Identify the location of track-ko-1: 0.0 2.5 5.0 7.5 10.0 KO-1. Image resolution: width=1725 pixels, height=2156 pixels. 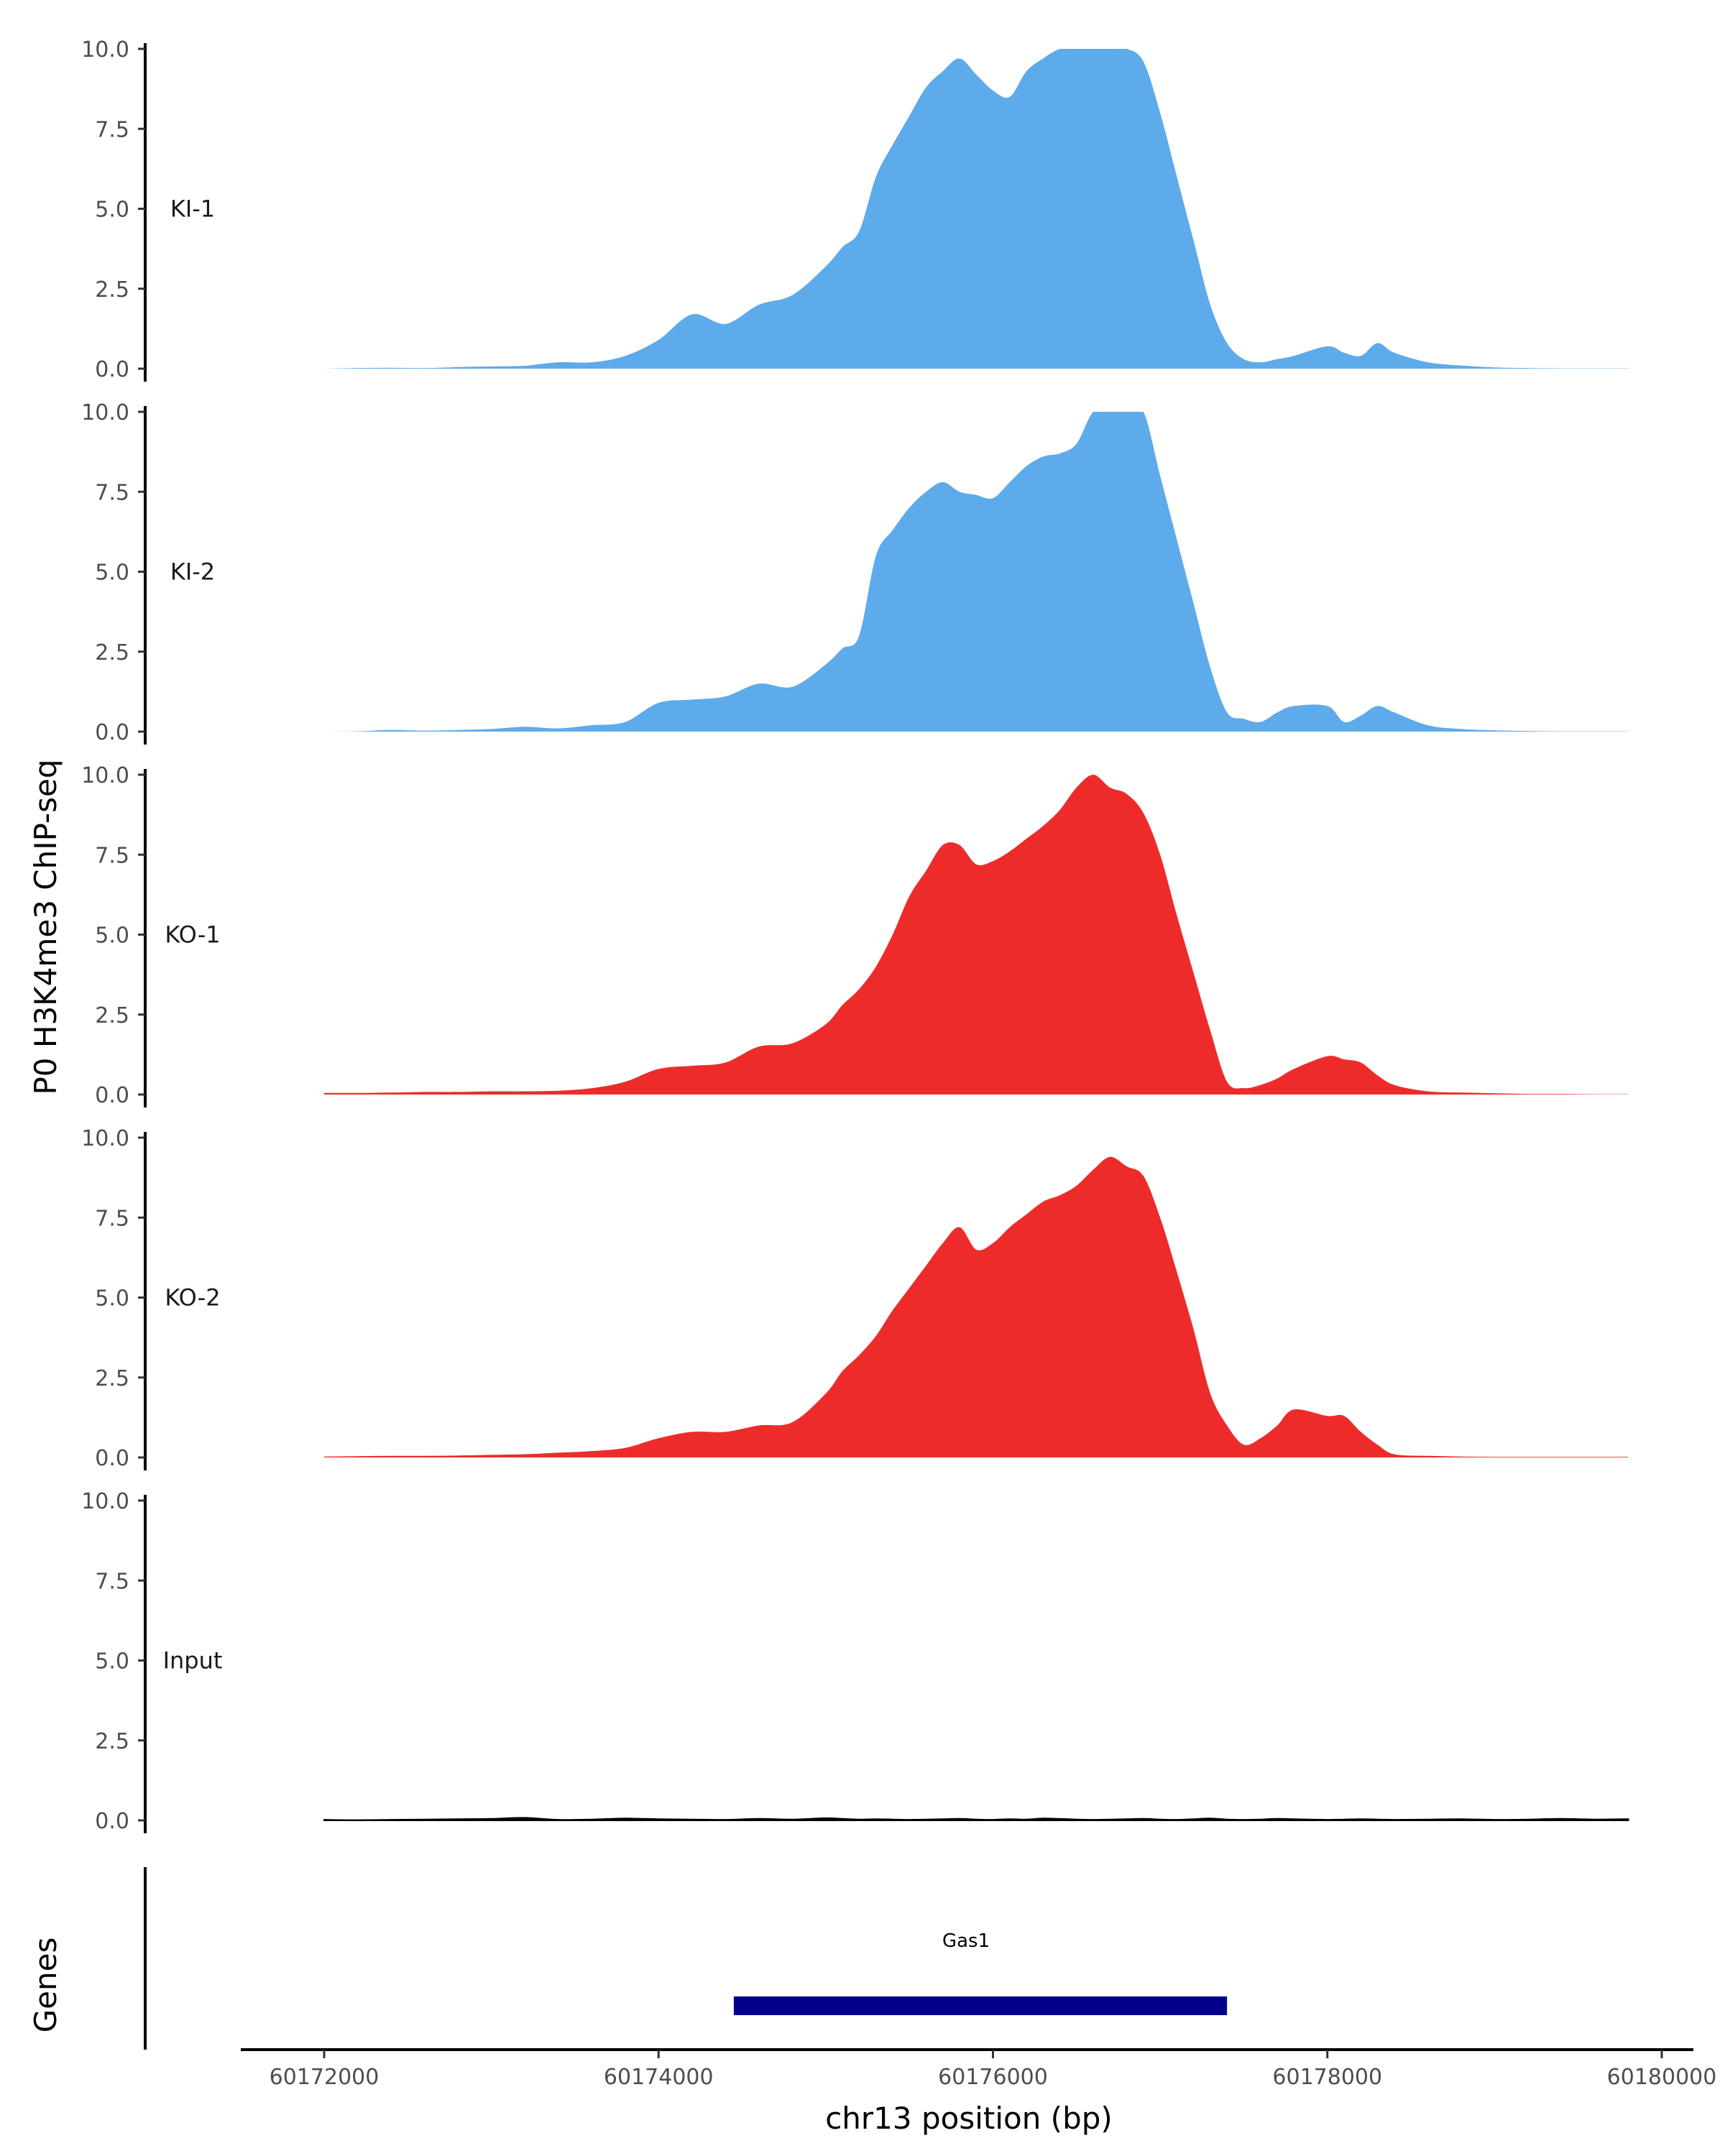
(855, 935).